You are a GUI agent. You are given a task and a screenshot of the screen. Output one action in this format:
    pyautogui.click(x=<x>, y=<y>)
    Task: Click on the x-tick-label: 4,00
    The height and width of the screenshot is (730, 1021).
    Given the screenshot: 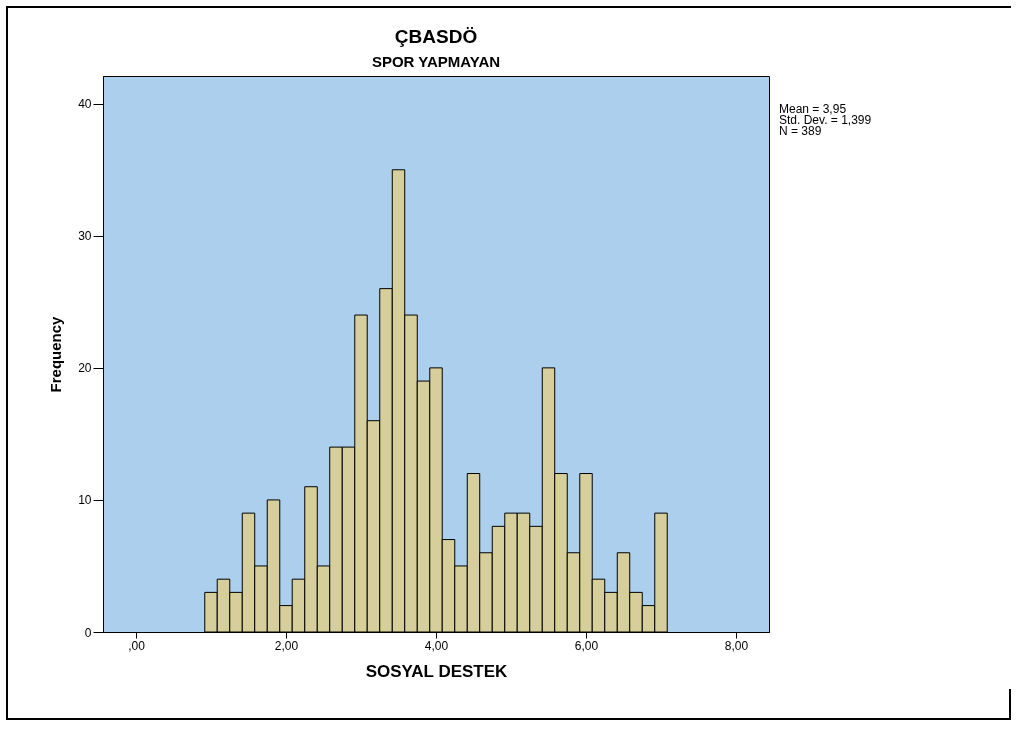 What is the action you would take?
    pyautogui.click(x=436, y=645)
    